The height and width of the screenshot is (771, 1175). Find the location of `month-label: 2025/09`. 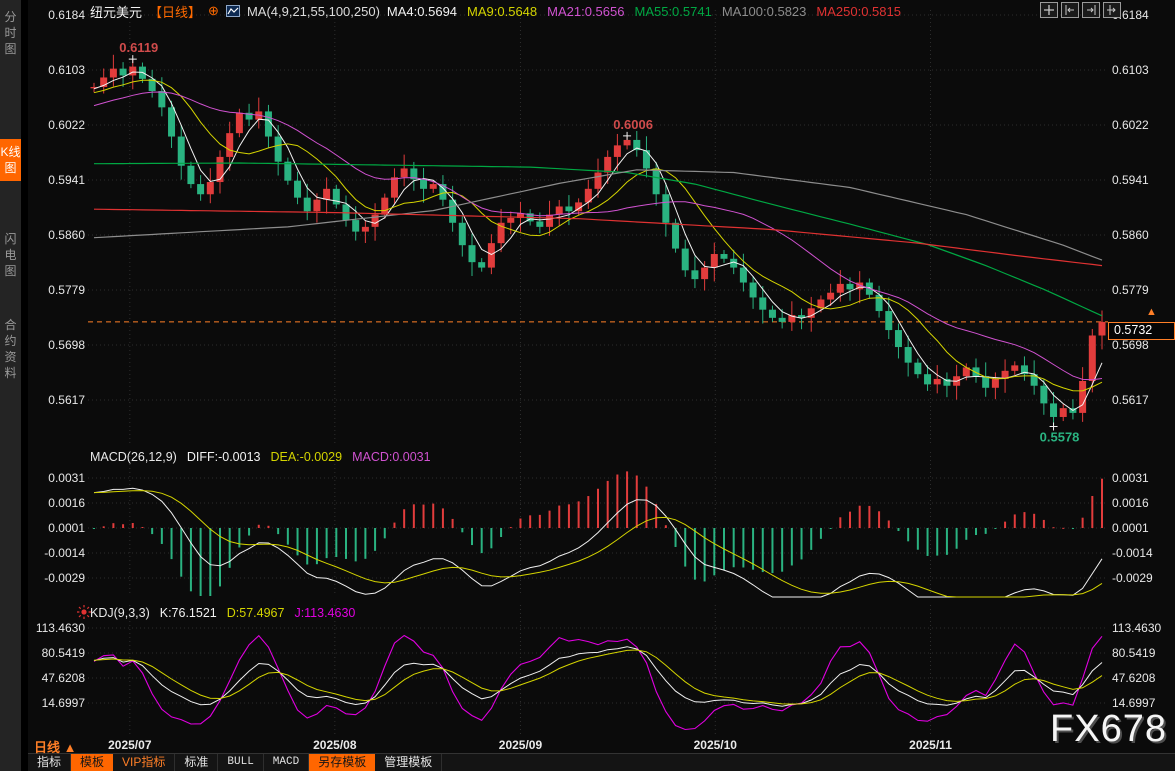

month-label: 2025/09 is located at coordinates (520, 745).